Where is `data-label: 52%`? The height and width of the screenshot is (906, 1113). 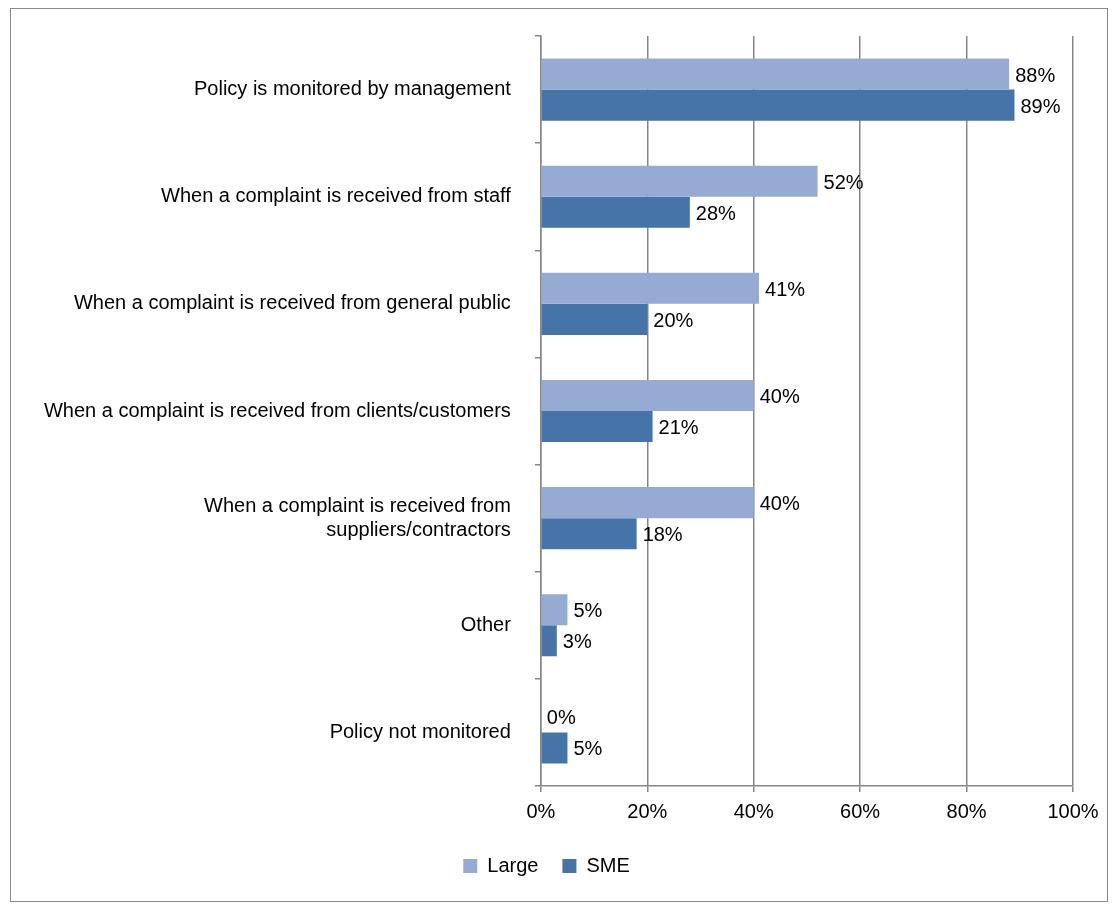 data-label: 52% is located at coordinates (843, 181).